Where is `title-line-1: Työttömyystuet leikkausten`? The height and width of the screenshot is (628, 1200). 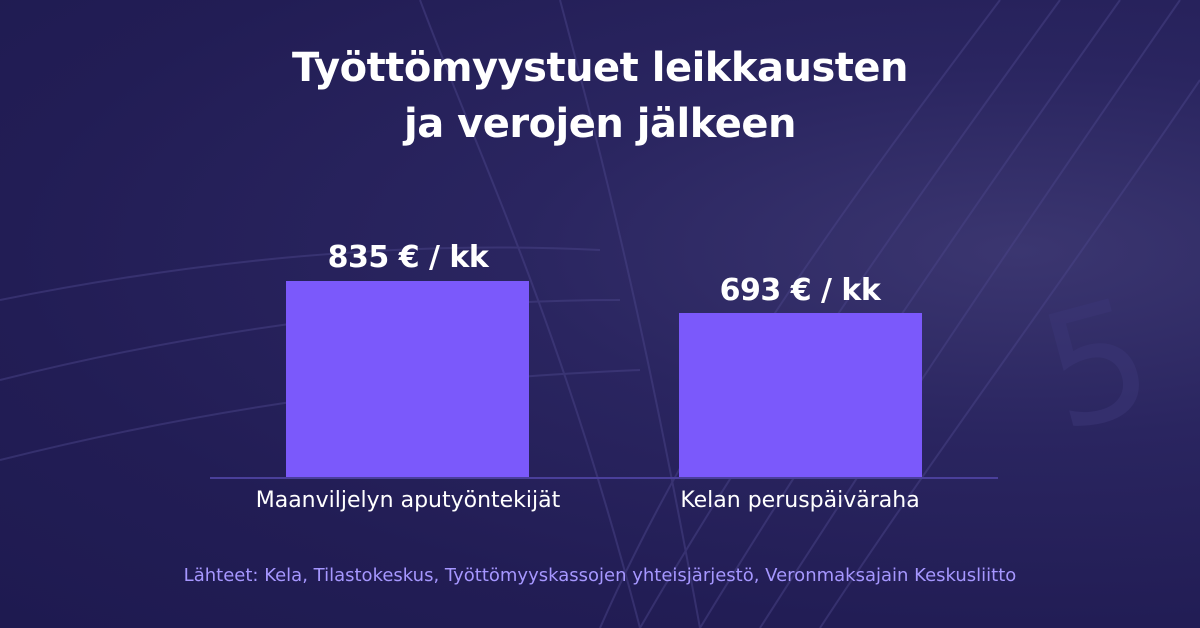 title-line-1: Työttömyystuet leikkausten is located at coordinates (600, 68).